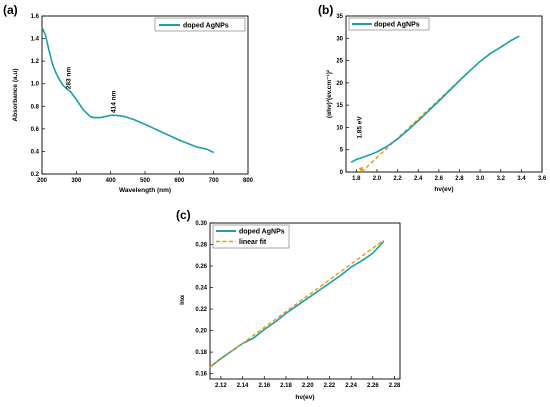  I want to click on panel-a-x-tick-label: 400, so click(111, 181).